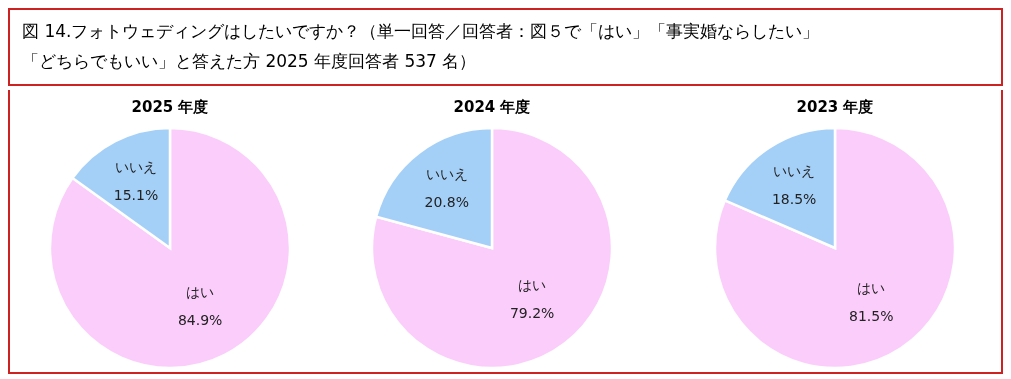  I want to click on data-label: 81.5%, so click(871, 316).